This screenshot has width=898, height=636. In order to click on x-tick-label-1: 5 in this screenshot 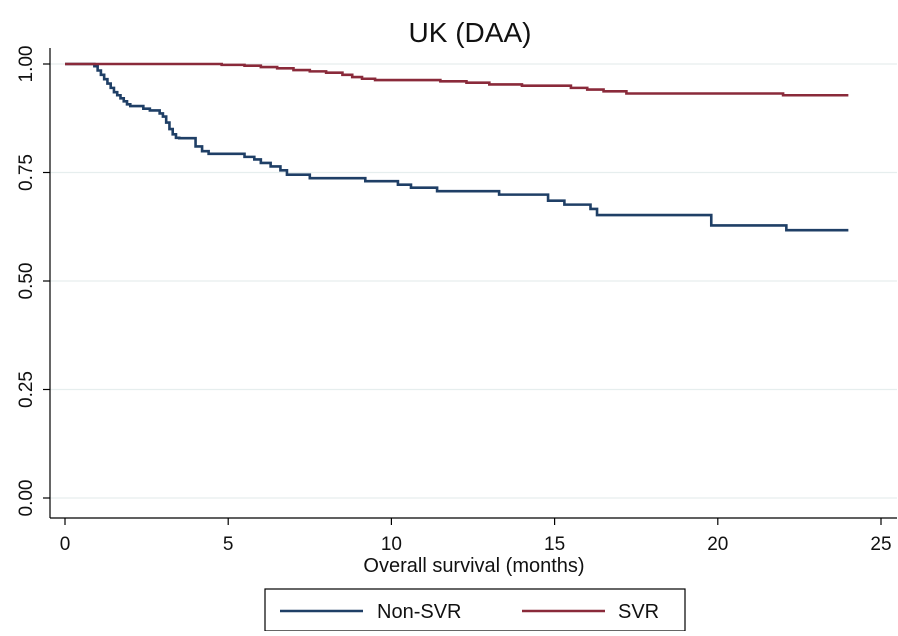, I will do `click(228, 544)`.